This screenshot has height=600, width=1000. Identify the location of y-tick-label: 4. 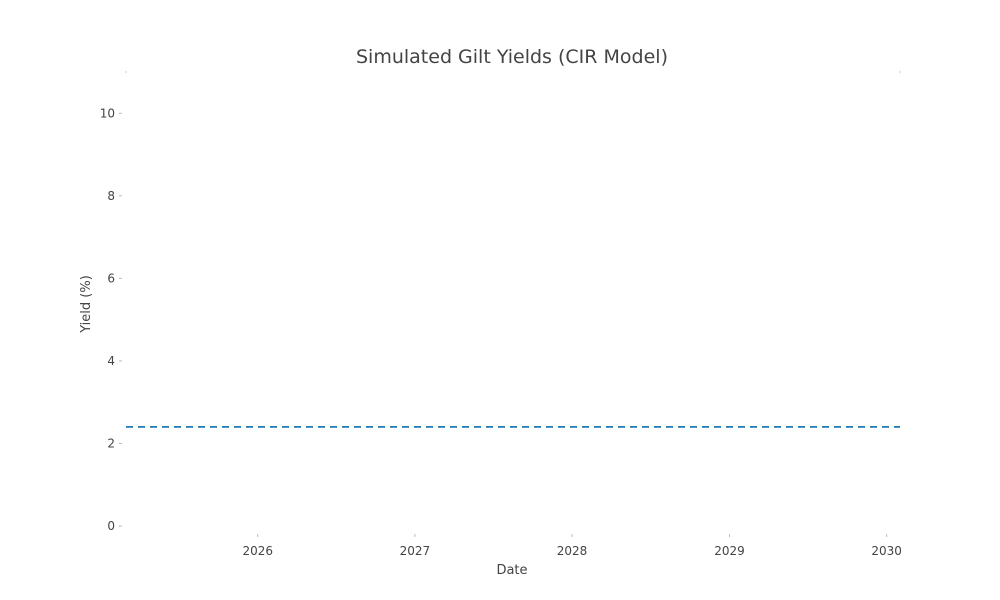
(111, 361).